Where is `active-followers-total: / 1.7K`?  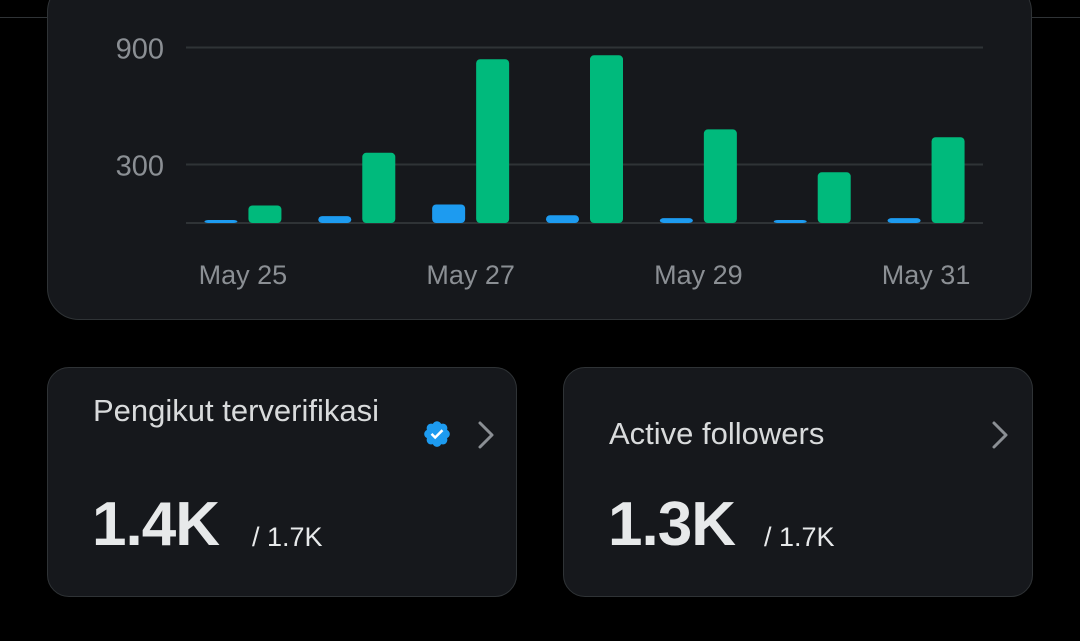 active-followers-total: / 1.7K is located at coordinates (799, 537).